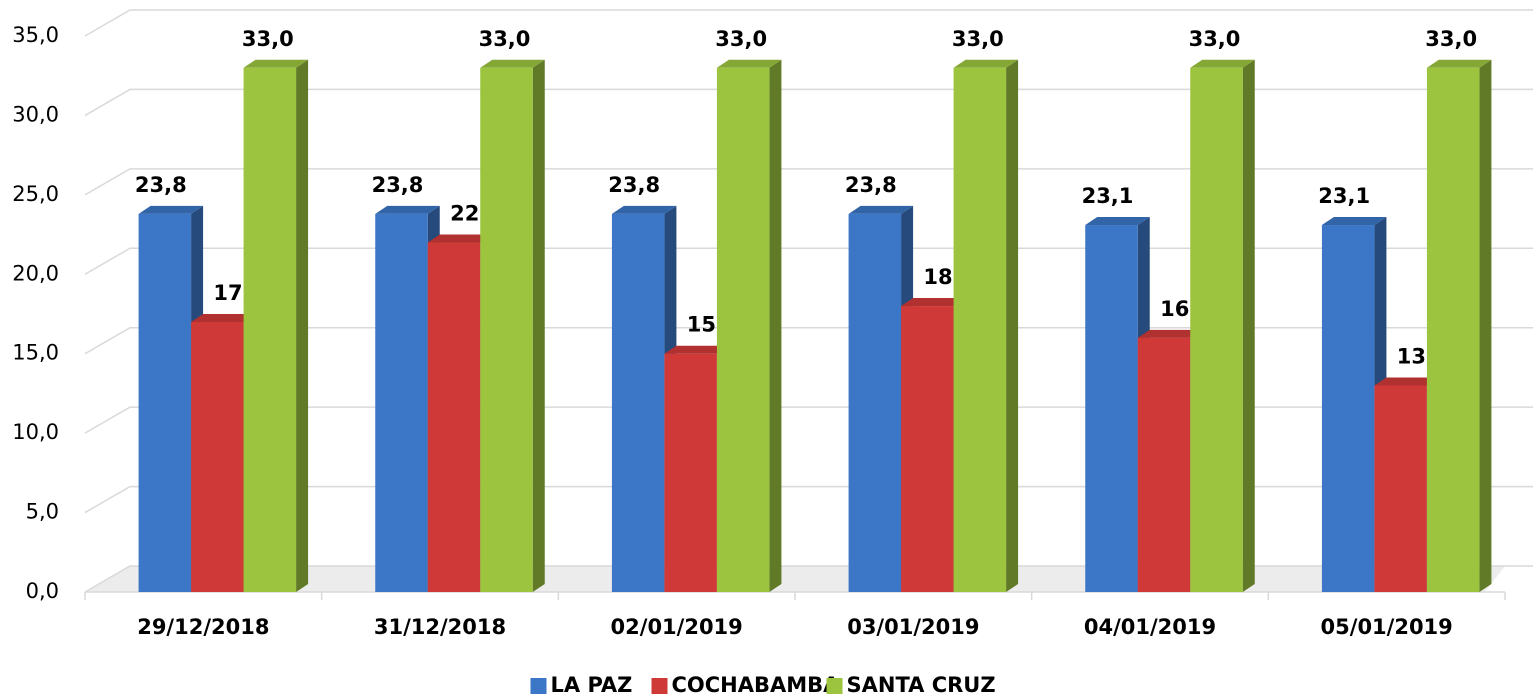 The height and width of the screenshot is (698, 1533). Describe the element at coordinates (203, 627) in the screenshot. I see `x-tick-label: 29/12/2018` at that location.